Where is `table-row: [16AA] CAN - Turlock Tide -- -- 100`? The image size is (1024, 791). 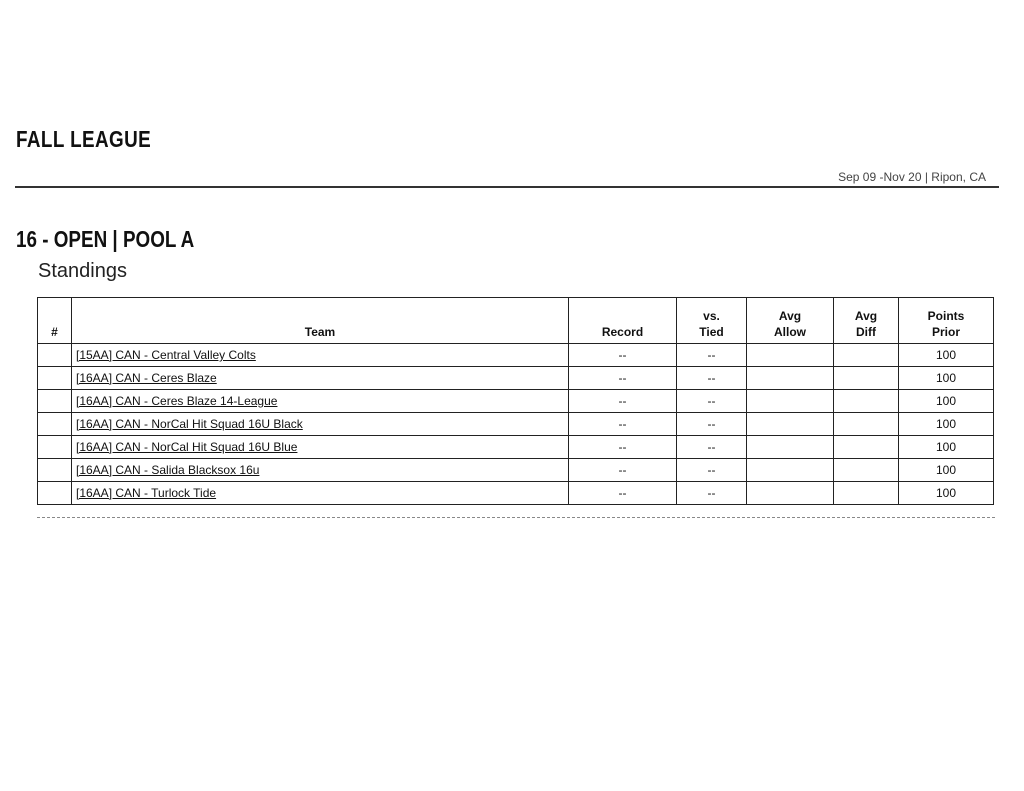 table-row: [16AA] CAN - Turlock Tide -- -- 100 is located at coordinates (515, 493).